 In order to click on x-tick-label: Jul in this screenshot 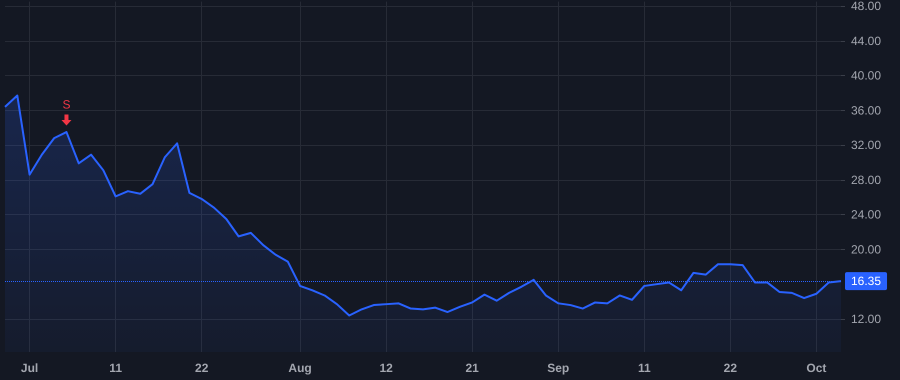, I will do `click(29, 368)`.